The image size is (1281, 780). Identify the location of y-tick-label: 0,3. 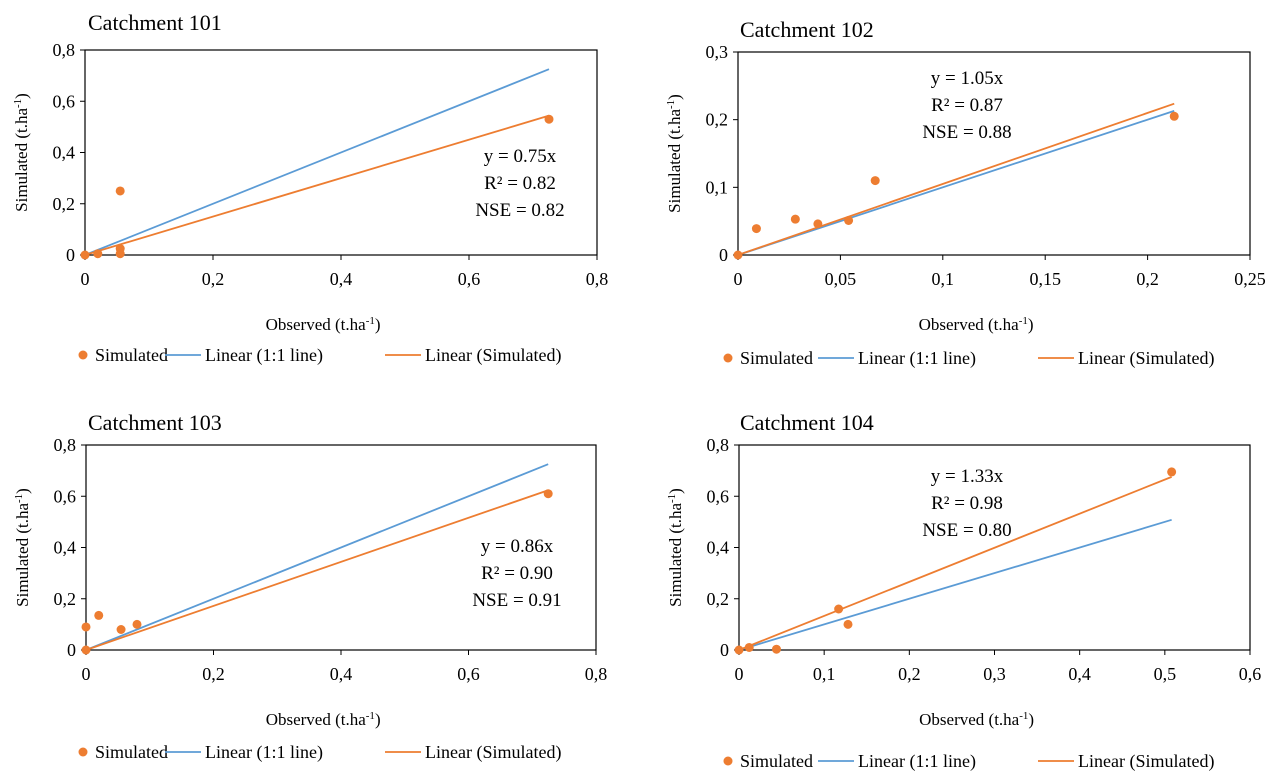
(717, 52).